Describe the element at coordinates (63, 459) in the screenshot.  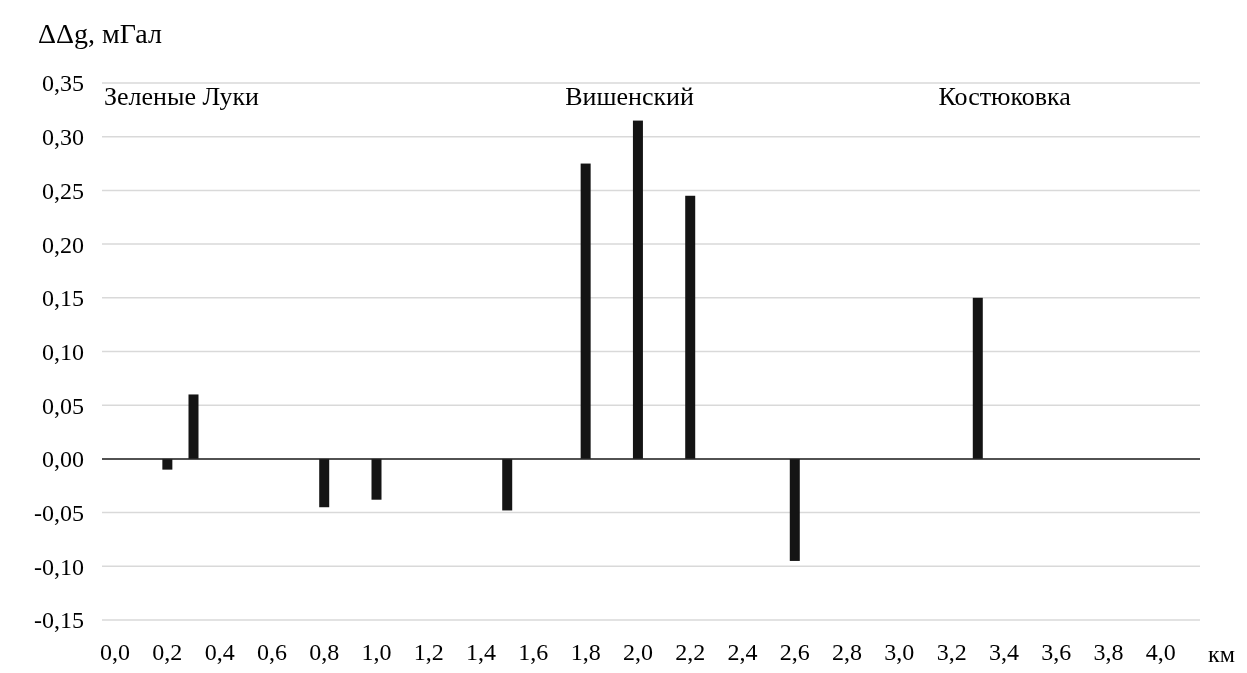
I see `y-tick-label: 0,00` at that location.